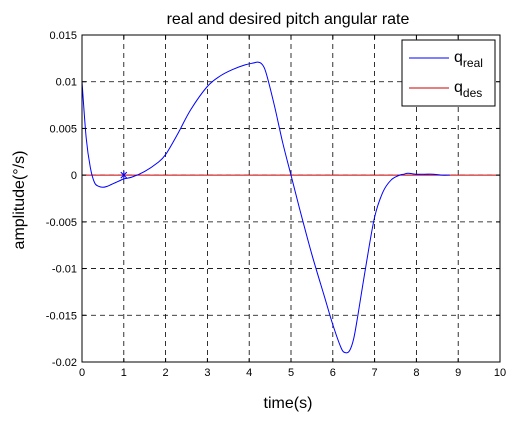 The width and height of the screenshot is (516, 422). Describe the element at coordinates (468, 59) in the screenshot. I see `legend-label-real: qreal` at that location.